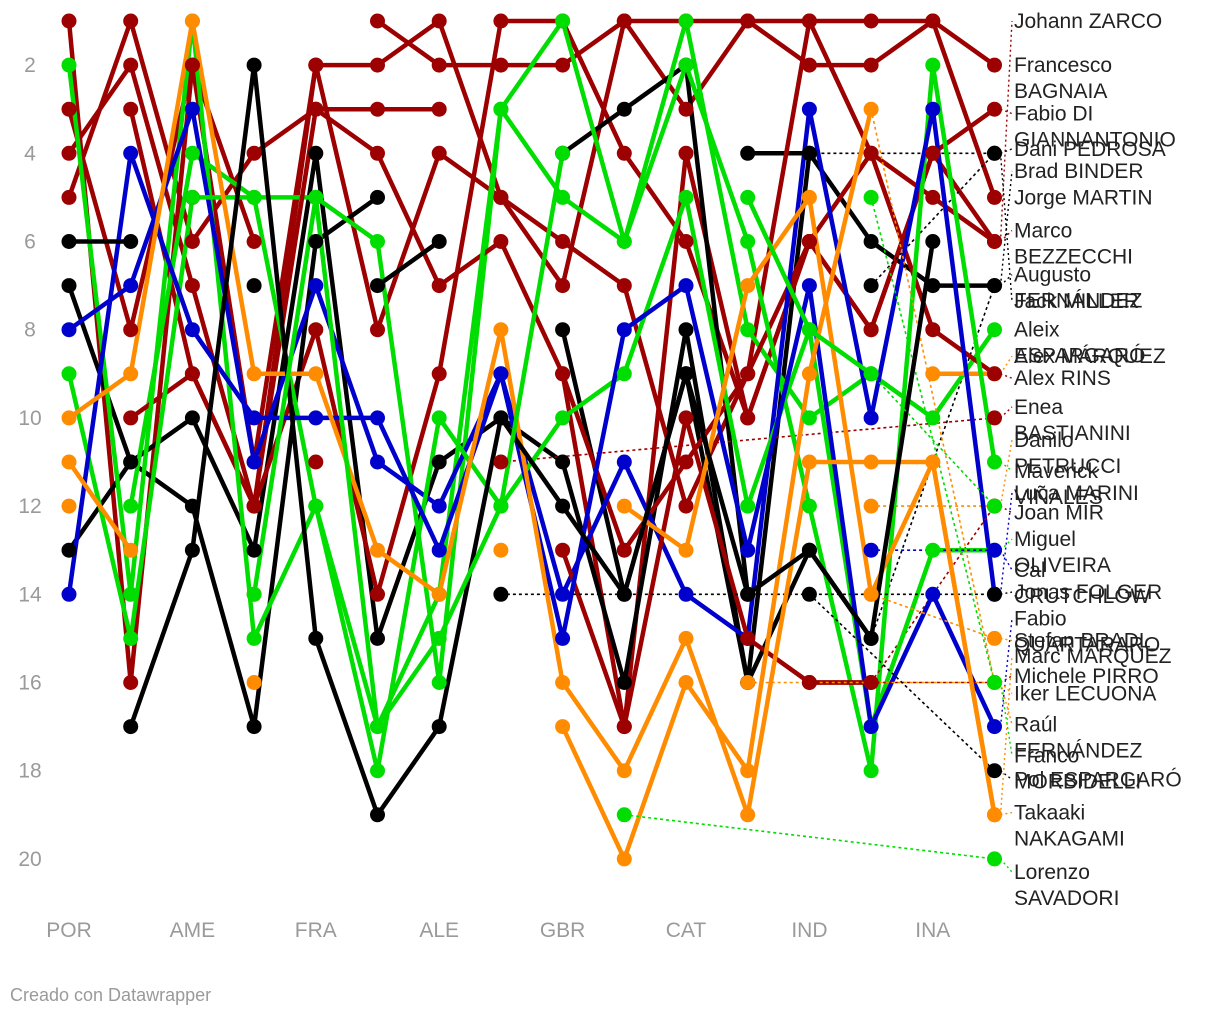  What do you see at coordinates (932, 930) in the screenshot?
I see `x-tick-label: INA` at bounding box center [932, 930].